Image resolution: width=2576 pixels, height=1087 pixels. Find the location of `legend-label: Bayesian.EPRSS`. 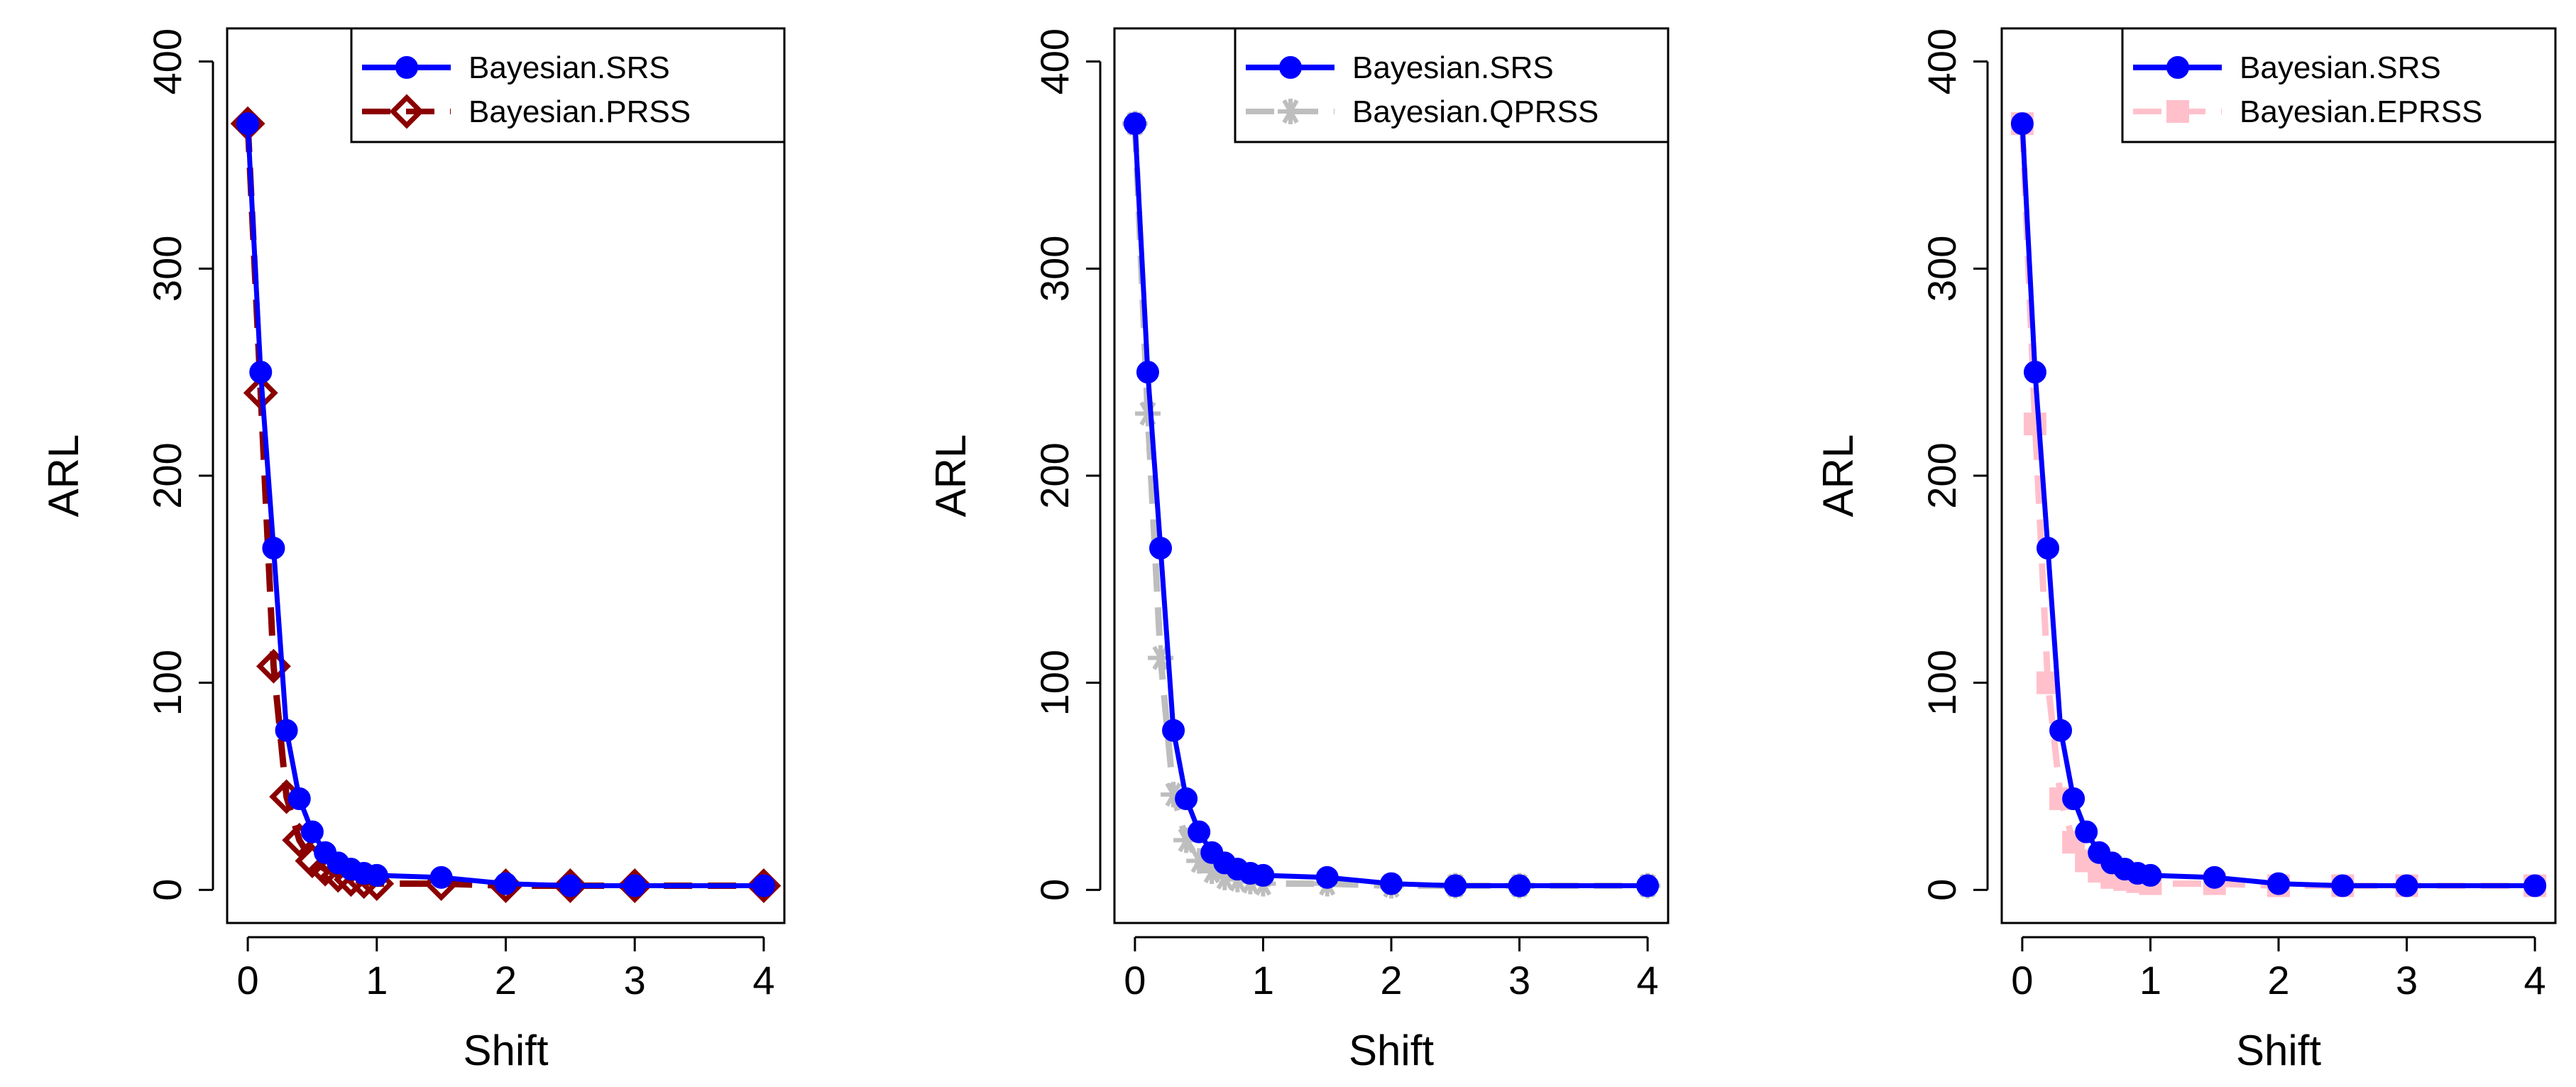

legend-label: Bayesian.EPRSS is located at coordinates (2361, 111).